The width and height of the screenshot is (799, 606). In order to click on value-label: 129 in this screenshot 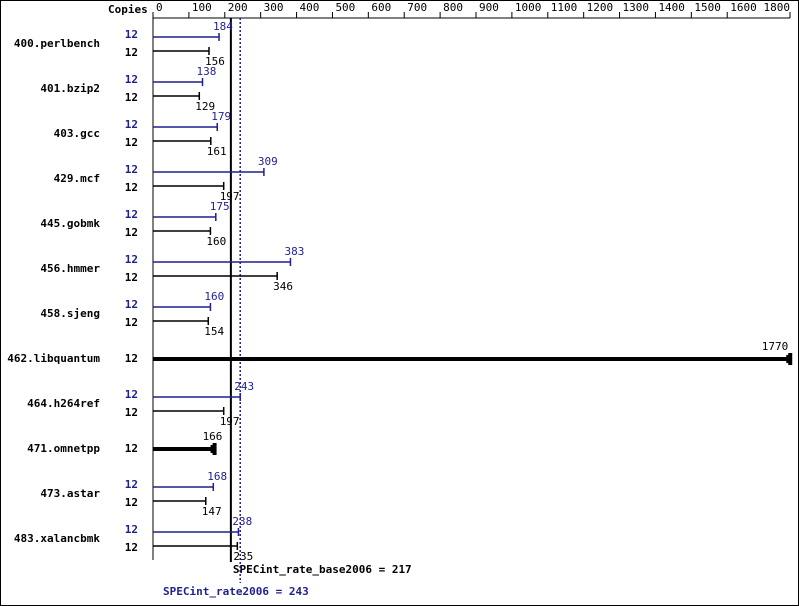, I will do `click(205, 106)`.